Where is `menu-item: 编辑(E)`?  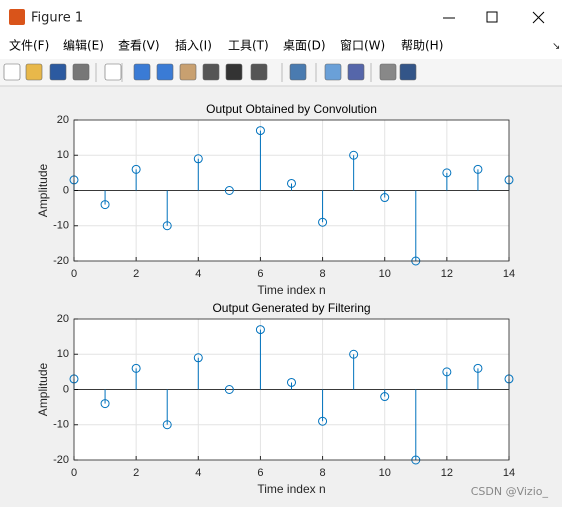 menu-item: 编辑(E) is located at coordinates (83, 45).